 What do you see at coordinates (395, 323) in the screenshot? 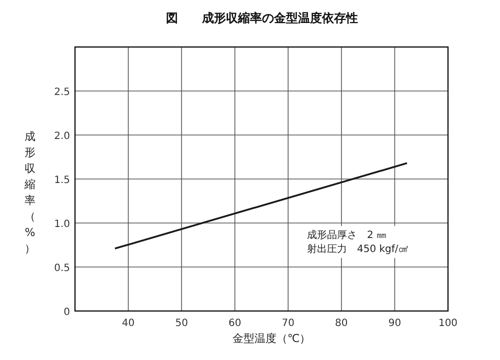
I see `x-tick-label: 90` at bounding box center [395, 323].